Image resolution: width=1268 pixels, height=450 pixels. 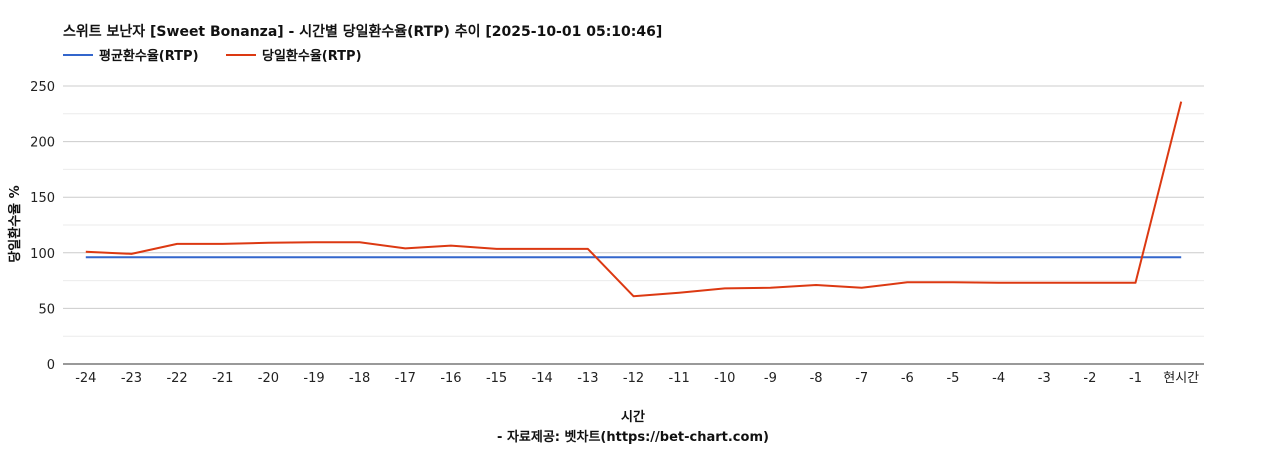 What do you see at coordinates (861, 378) in the screenshot?
I see `x-tick-label: -7` at bounding box center [861, 378].